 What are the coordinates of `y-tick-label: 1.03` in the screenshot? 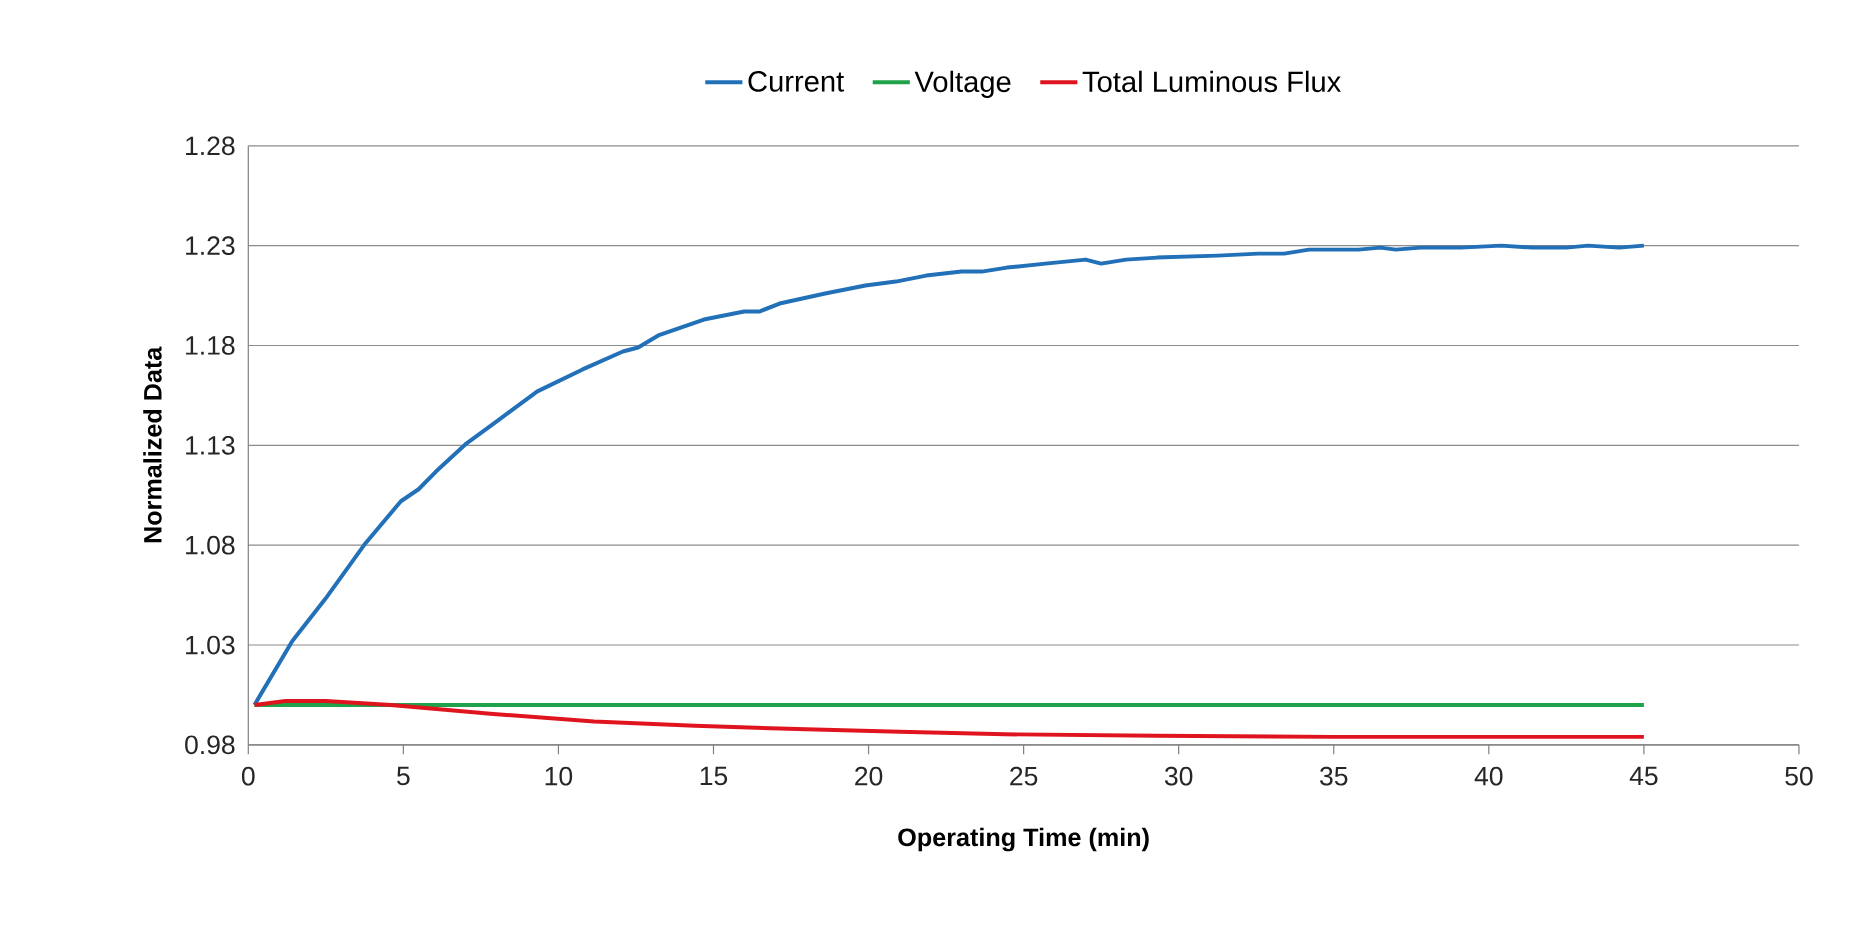 It's located at (210, 645).